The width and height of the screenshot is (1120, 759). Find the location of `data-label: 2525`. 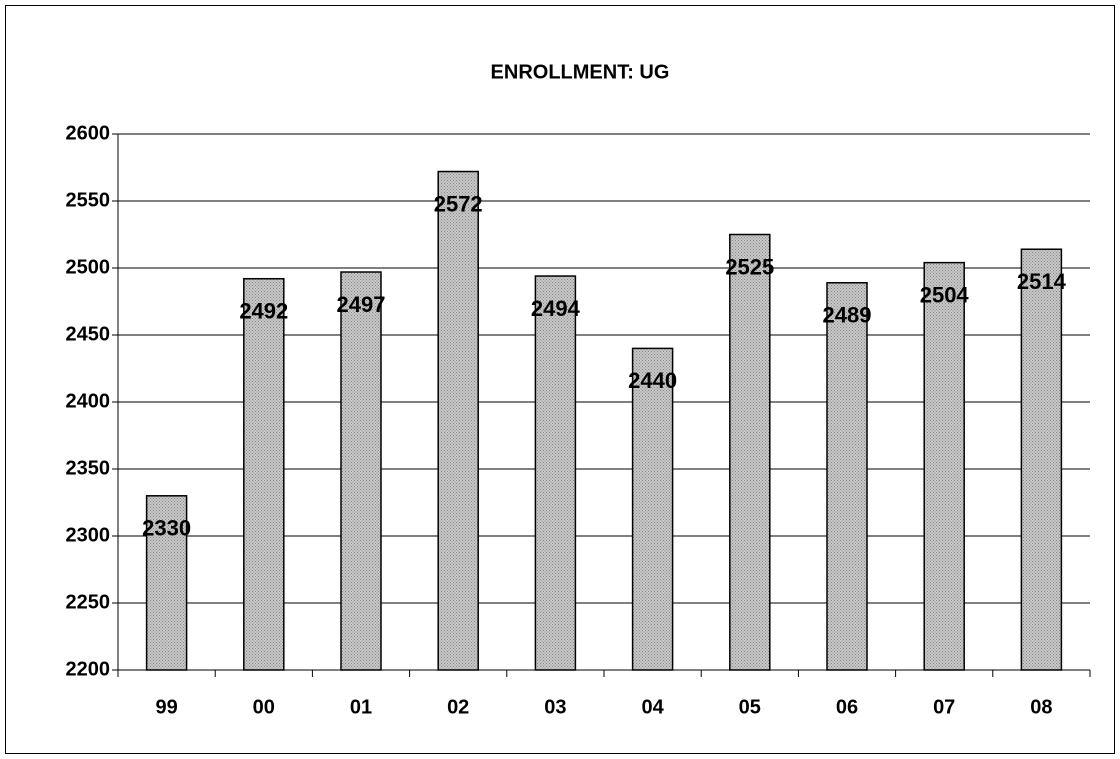

data-label: 2525 is located at coordinates (749, 266).